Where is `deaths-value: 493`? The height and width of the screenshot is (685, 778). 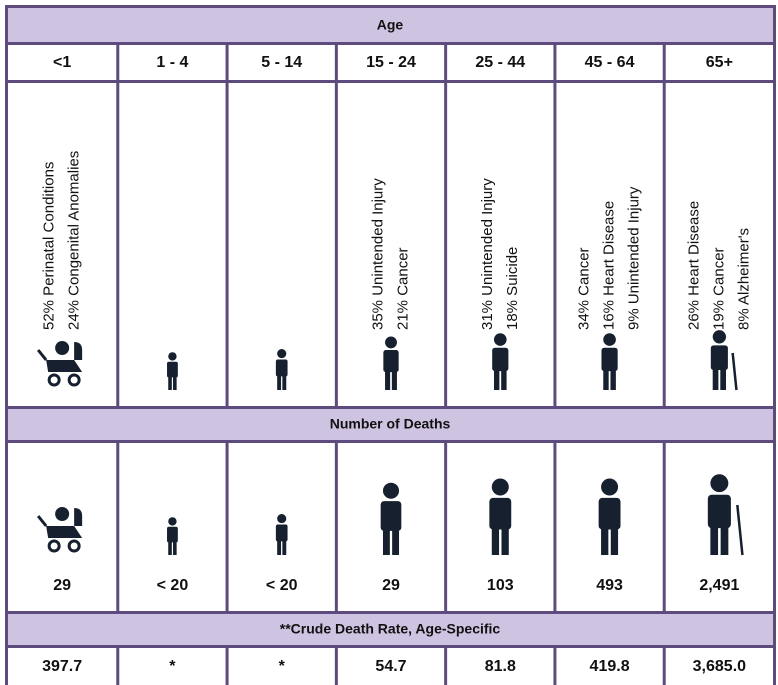 deaths-value: 493 is located at coordinates (609, 585).